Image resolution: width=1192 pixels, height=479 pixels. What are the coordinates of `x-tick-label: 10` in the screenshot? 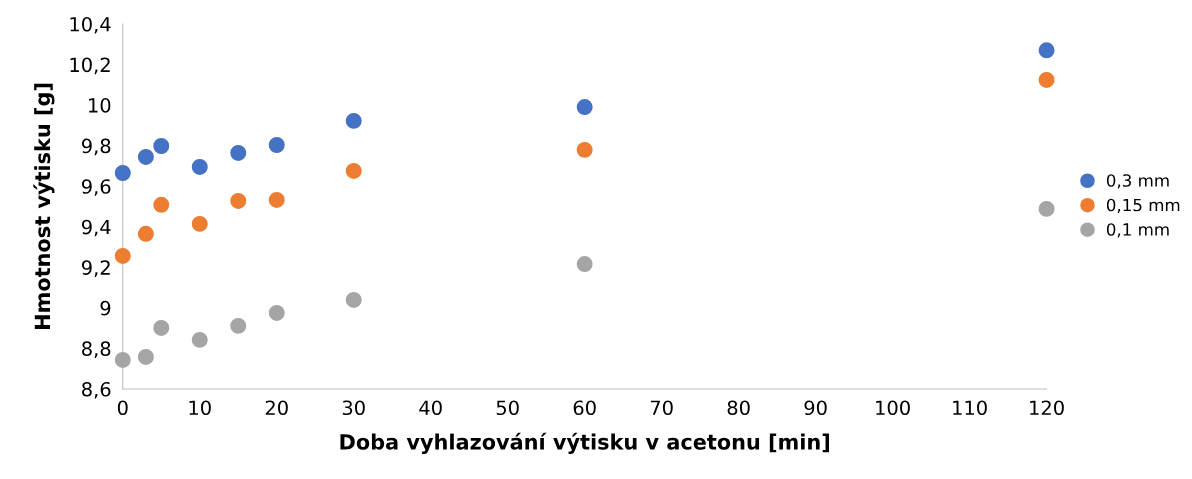 It's located at (200, 408).